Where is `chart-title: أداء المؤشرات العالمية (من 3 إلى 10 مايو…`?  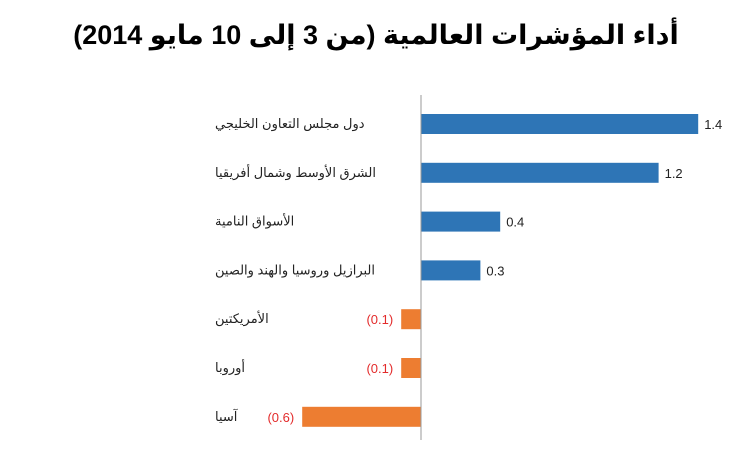 chart-title: أداء المؤشرات العالمية (من 3 إلى 10 مايو… is located at coordinates (376, 35).